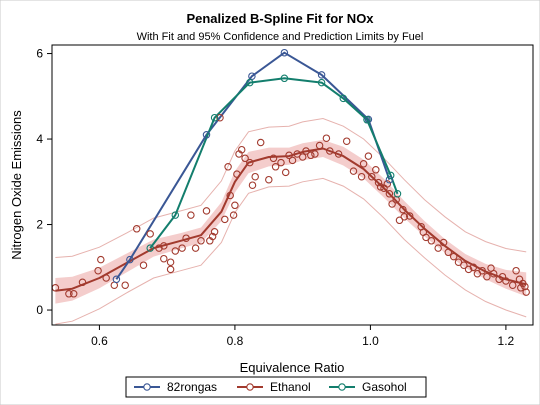  I want to click on y-axis-label: Nitrogen Oxide Emissions, so click(16, 185).